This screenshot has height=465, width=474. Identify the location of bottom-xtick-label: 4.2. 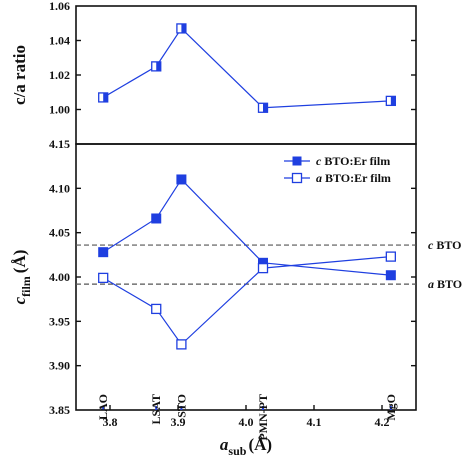
(382, 422).